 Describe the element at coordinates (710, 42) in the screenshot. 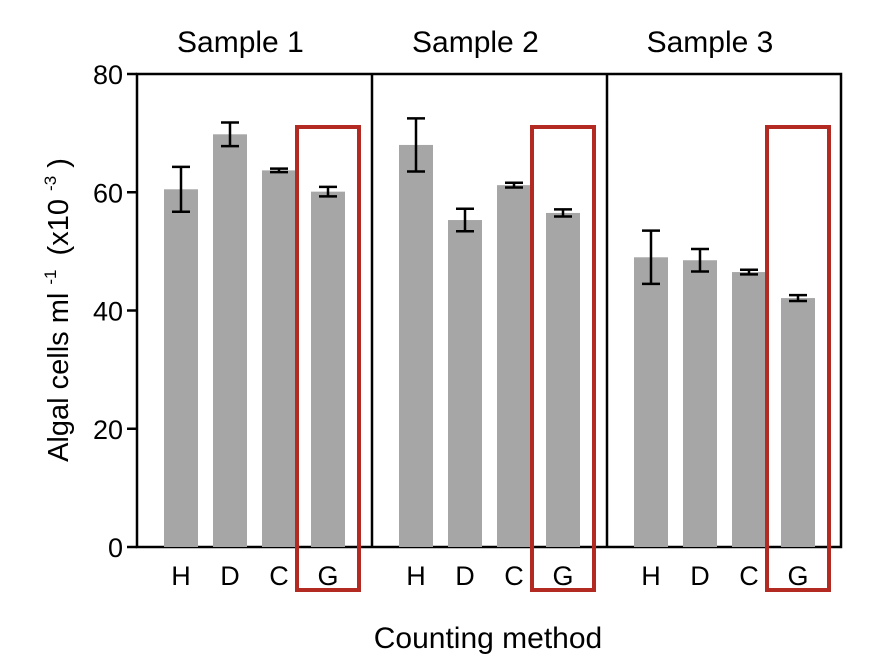

I see `panel-title: Sample 3` at that location.